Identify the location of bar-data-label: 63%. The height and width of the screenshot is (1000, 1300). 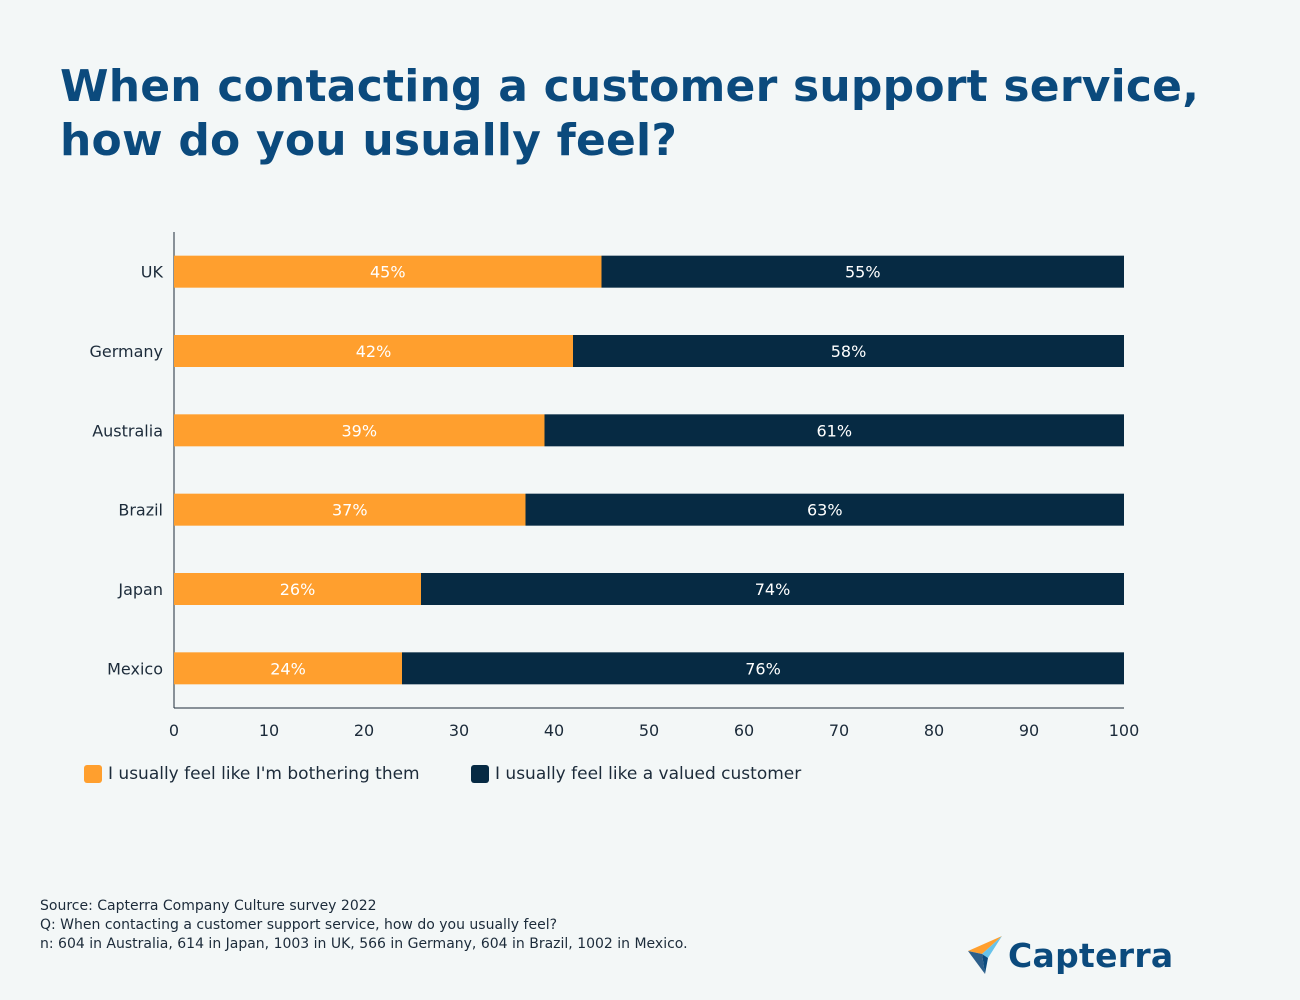
(825, 510).